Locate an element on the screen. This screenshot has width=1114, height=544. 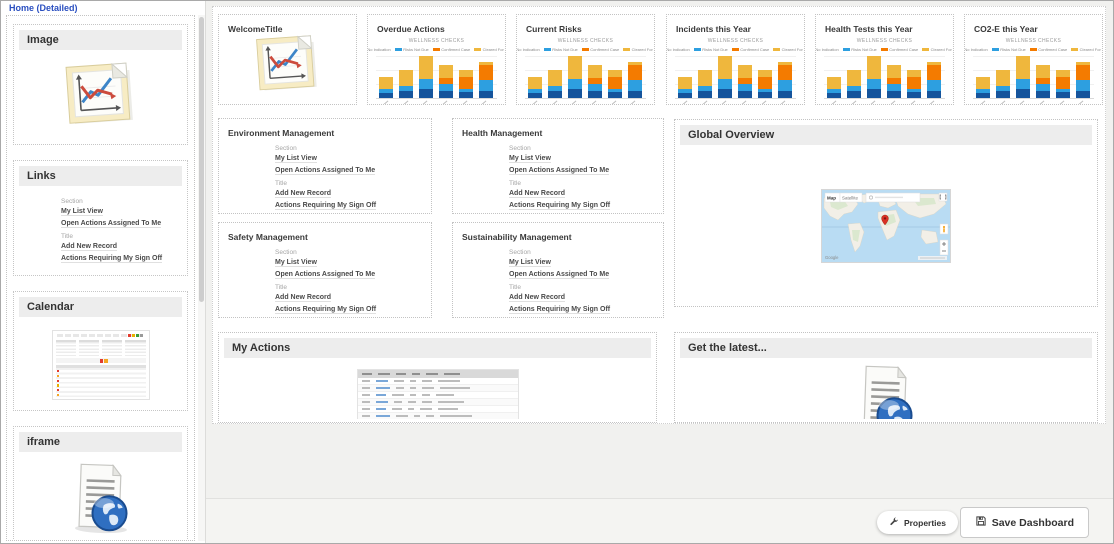
widget-global-overview: Global Overview Map Satellite is located at coordinates (886, 213).